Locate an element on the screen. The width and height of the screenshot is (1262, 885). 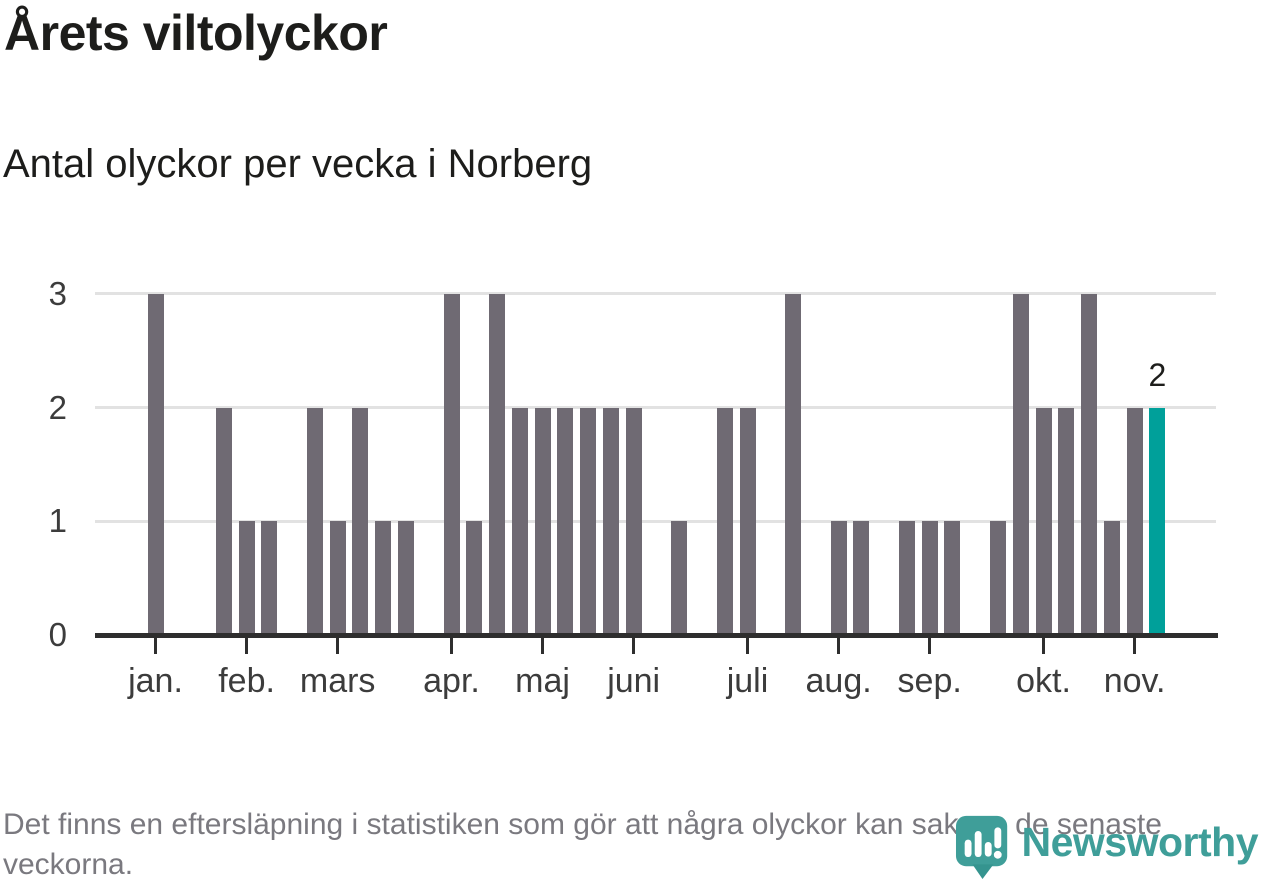
x-tick-juni is located at coordinates (634, 645).